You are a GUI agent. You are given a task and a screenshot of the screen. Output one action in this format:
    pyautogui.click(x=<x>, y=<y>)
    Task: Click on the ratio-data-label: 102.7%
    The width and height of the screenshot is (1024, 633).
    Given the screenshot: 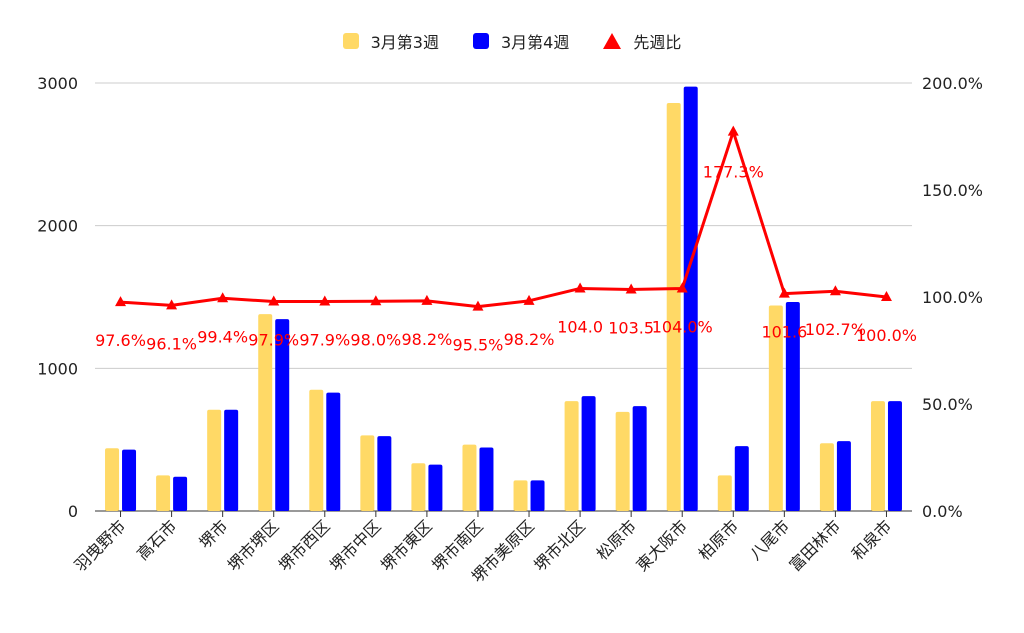 What is the action you would take?
    pyautogui.click(x=835, y=329)
    